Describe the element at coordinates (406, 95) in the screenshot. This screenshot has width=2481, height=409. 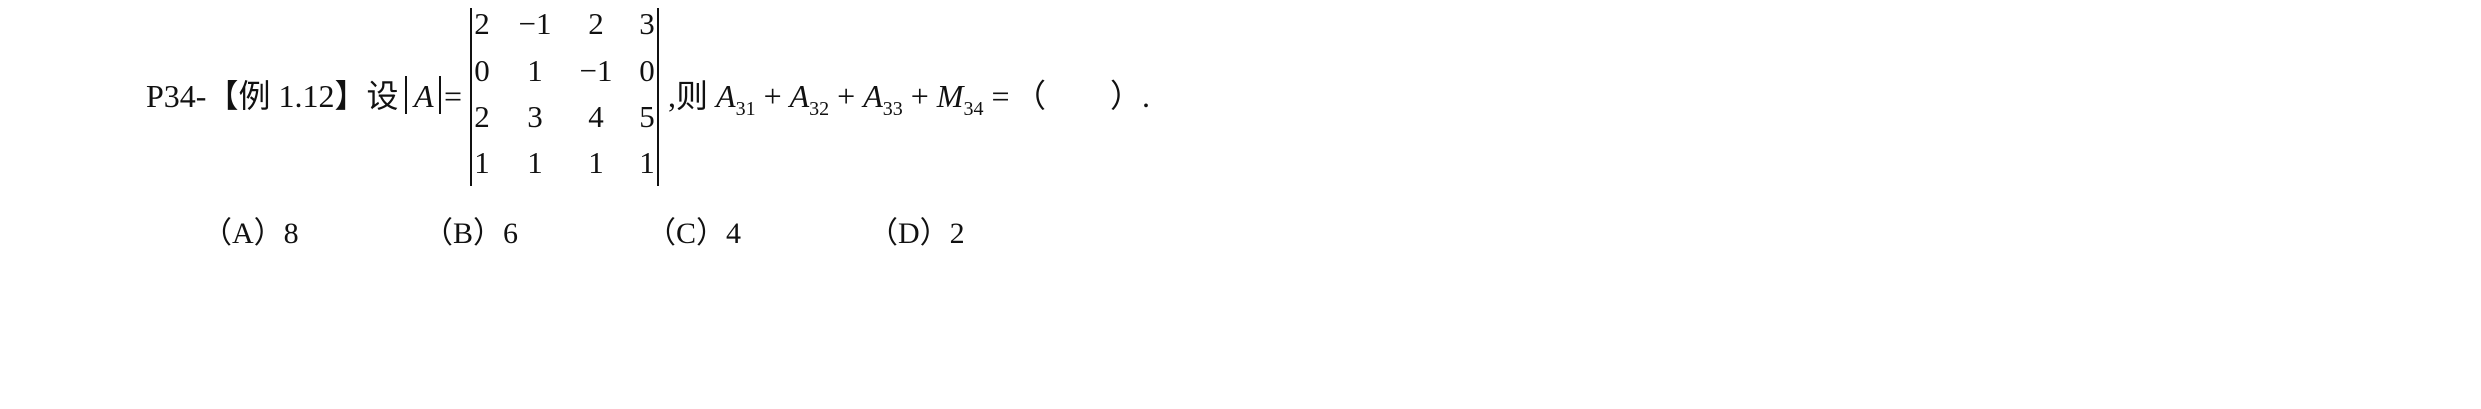
I see `abs-bar-left` at that location.